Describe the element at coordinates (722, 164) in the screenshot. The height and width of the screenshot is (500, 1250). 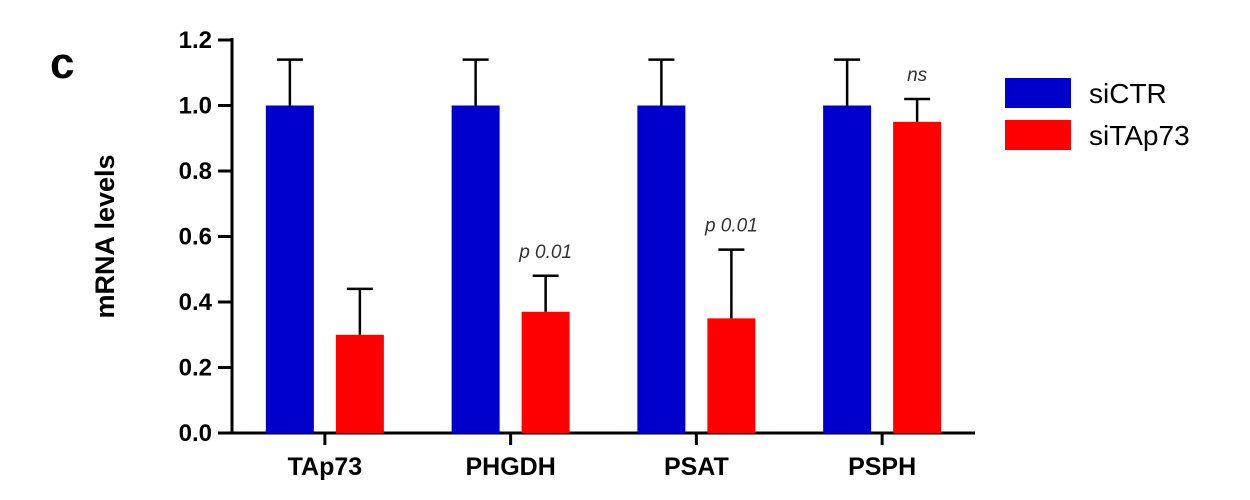
I see `annotations: p 0.01 p 0.01 ns` at that location.